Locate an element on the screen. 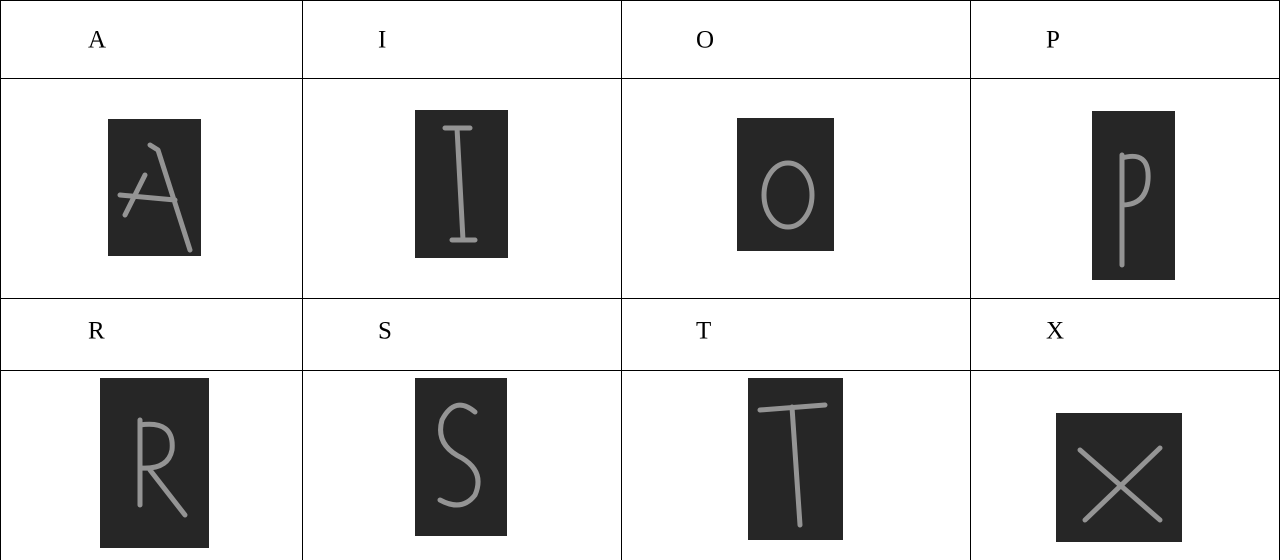 The image size is (1280, 560). letter-label: I is located at coordinates (382, 40).